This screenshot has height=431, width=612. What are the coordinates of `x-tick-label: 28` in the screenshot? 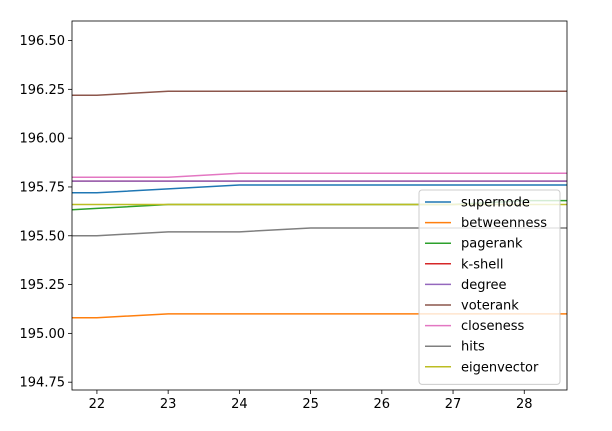 It's located at (524, 404).